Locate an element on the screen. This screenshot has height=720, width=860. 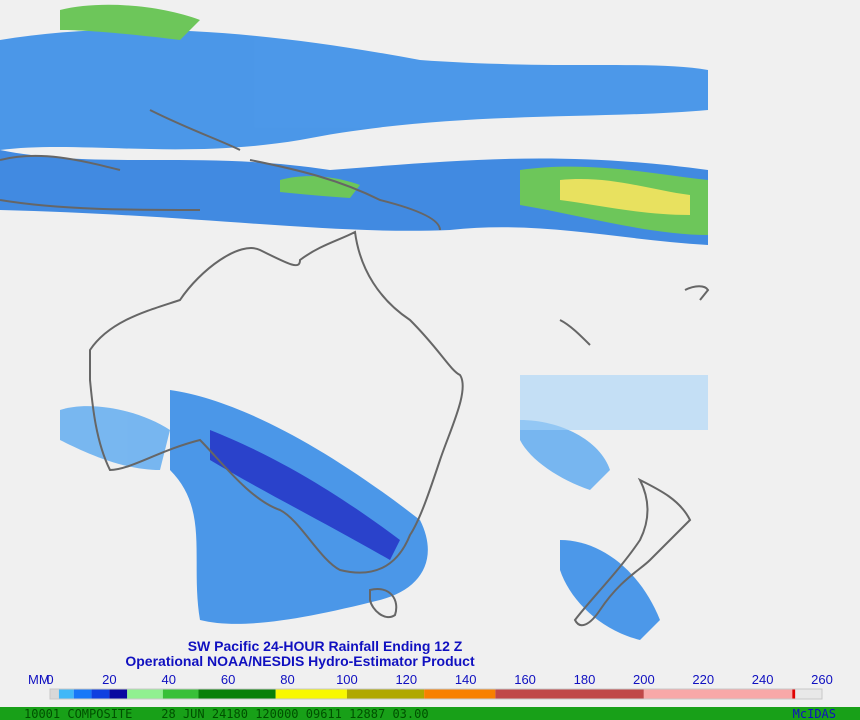
scale-tick-label: 0 is located at coordinates (49, 679).